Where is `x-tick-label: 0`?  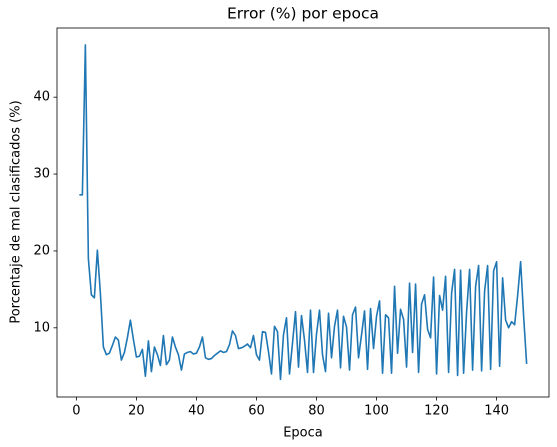 x-tick-label: 0 is located at coordinates (76, 411).